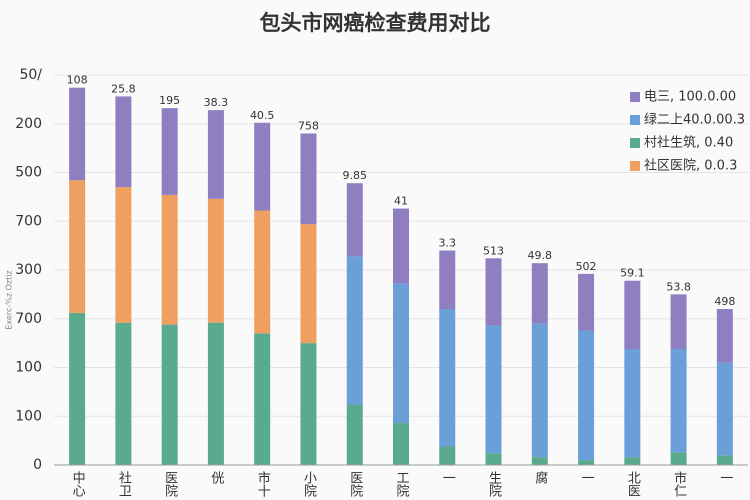 This screenshot has height=500, width=750. What do you see at coordinates (632, 273) in the screenshot?
I see `bar-annotation: 59.1` at bounding box center [632, 273].